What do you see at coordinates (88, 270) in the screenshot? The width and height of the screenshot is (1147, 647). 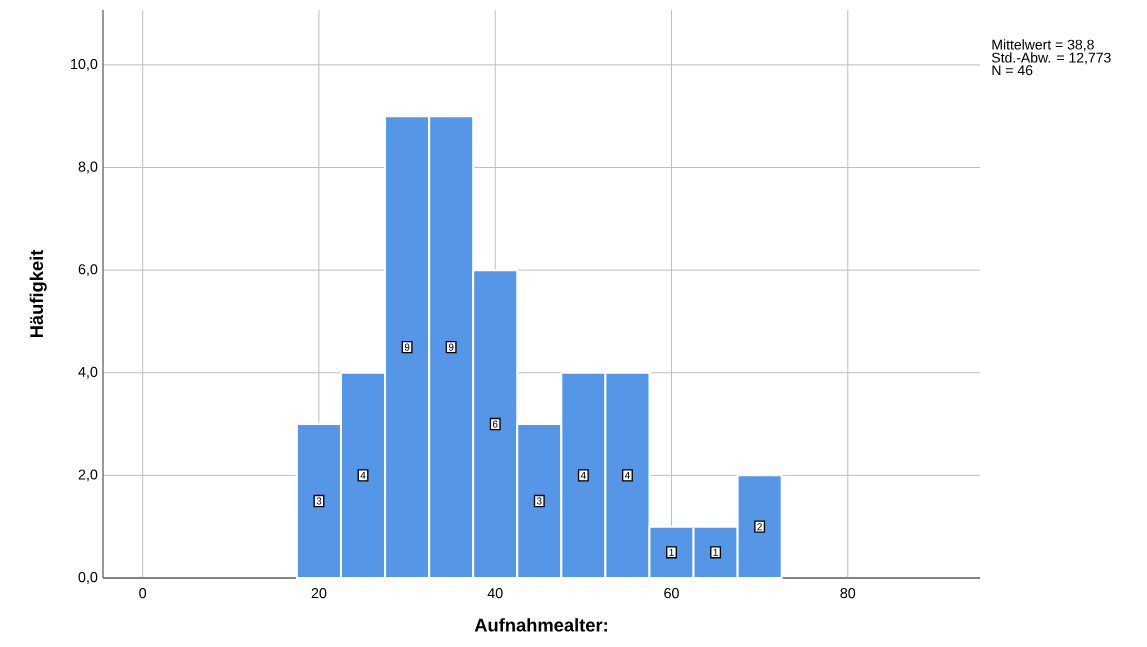 I see `y-tick-label: 6,0` at bounding box center [88, 270].